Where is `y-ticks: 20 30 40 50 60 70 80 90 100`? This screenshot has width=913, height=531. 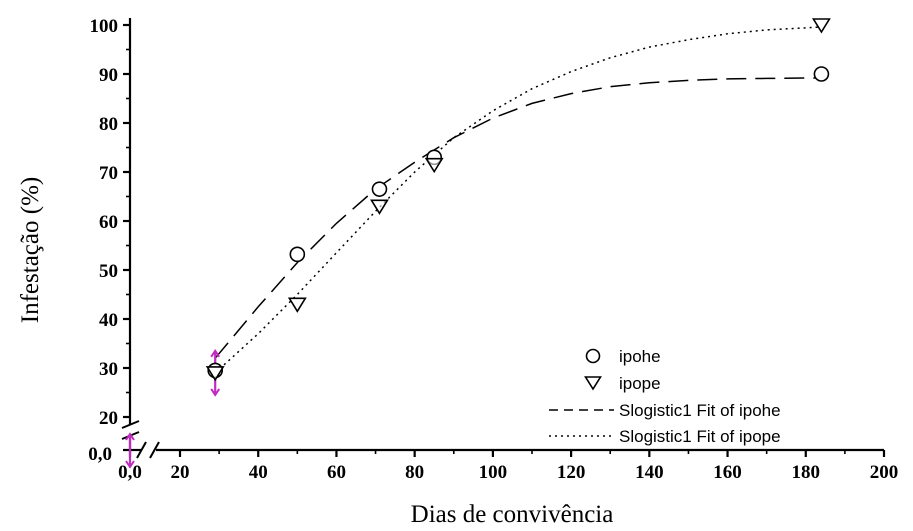 y-ticks: 20 30 40 50 60 70 80 90 100 is located at coordinates (110, 222).